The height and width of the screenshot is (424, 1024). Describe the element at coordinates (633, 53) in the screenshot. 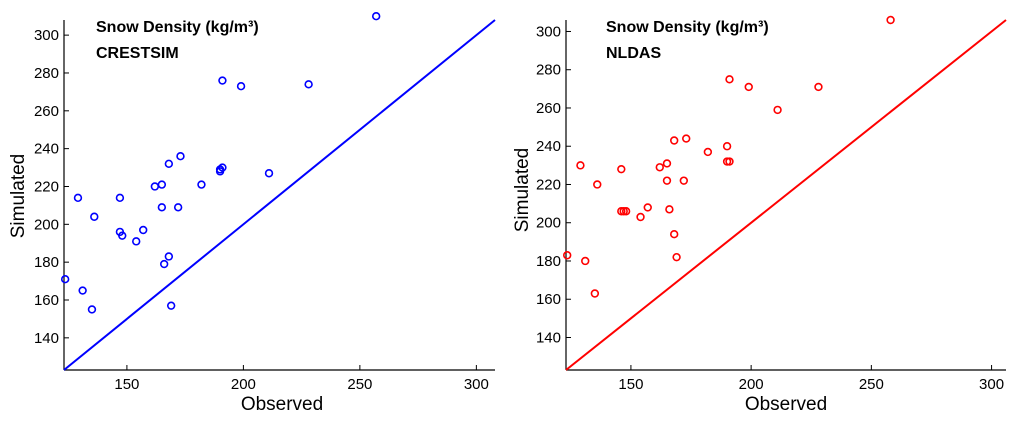

I see `panel-title-line2: NLDAS` at that location.